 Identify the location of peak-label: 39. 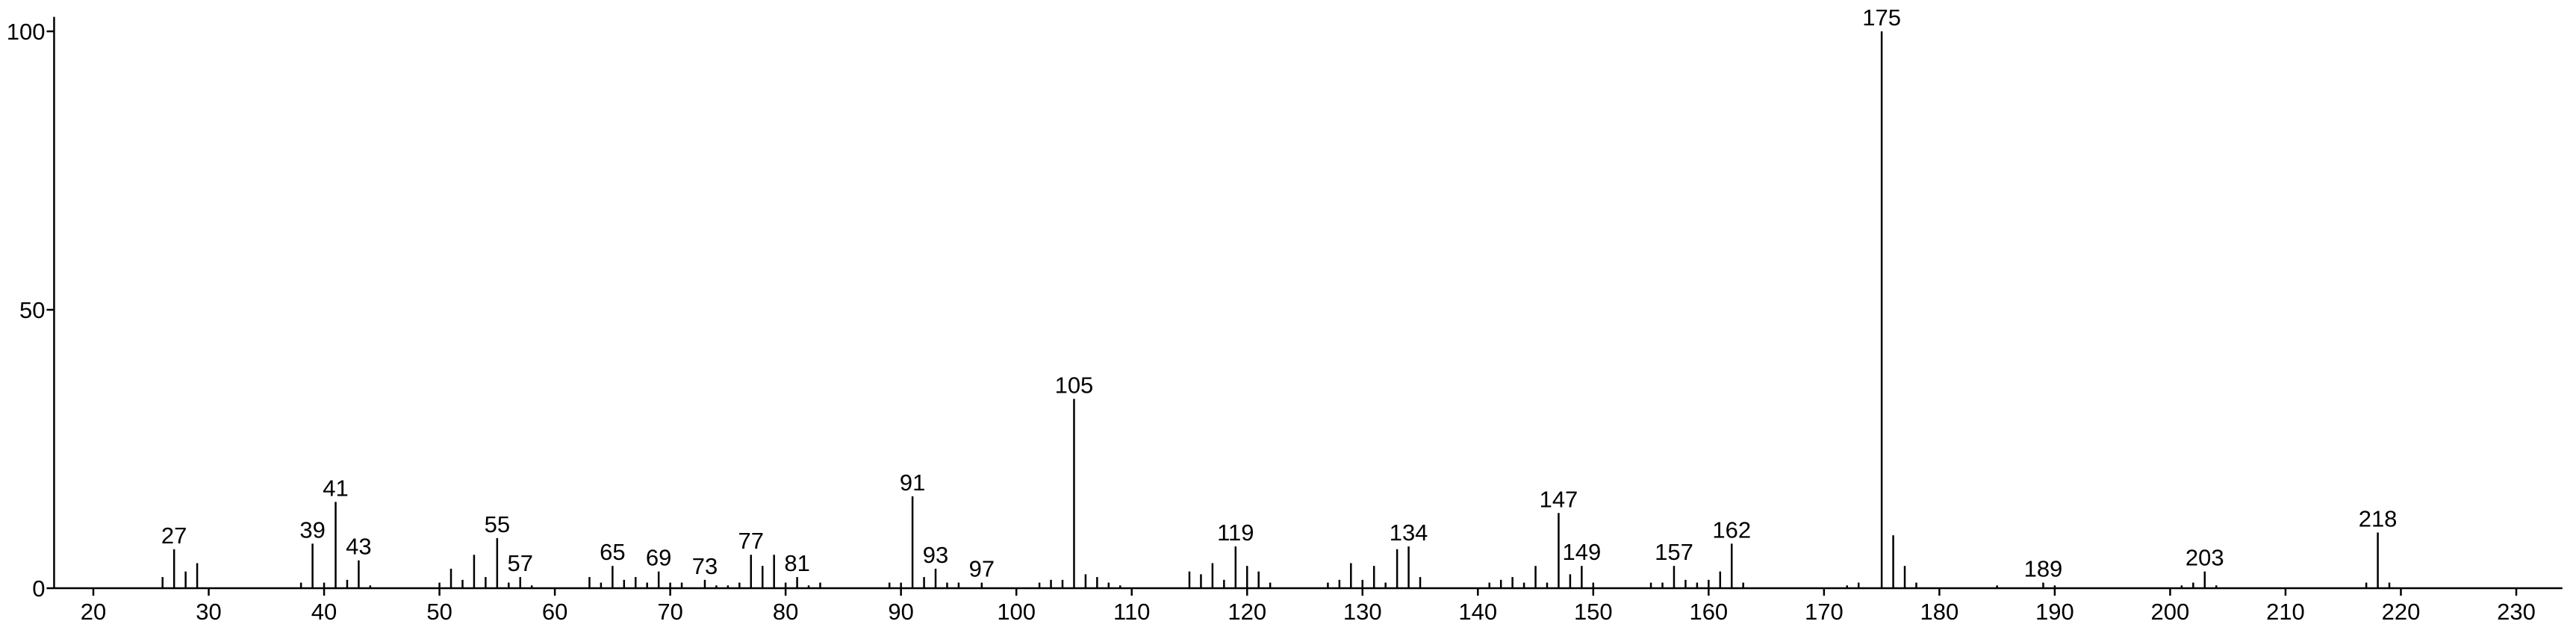
(312, 530).